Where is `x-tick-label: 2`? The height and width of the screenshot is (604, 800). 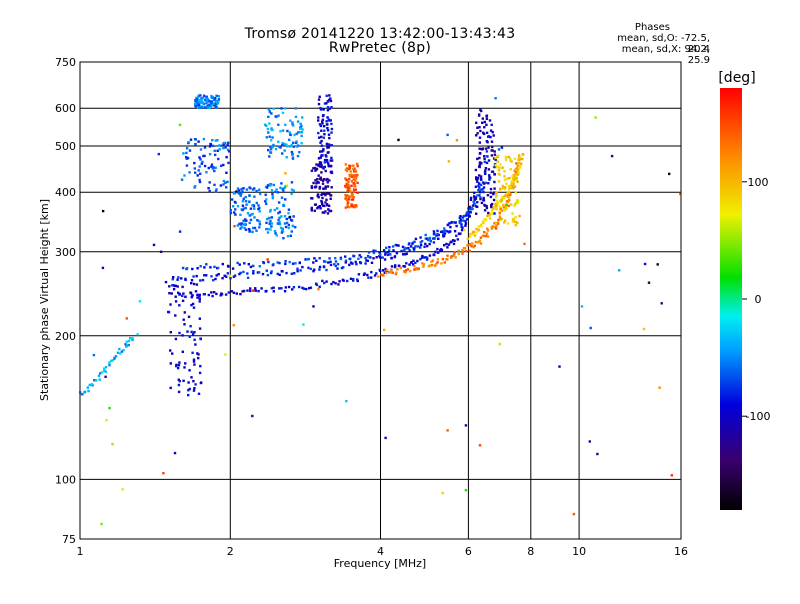
x-tick-label: 2 is located at coordinates (230, 551).